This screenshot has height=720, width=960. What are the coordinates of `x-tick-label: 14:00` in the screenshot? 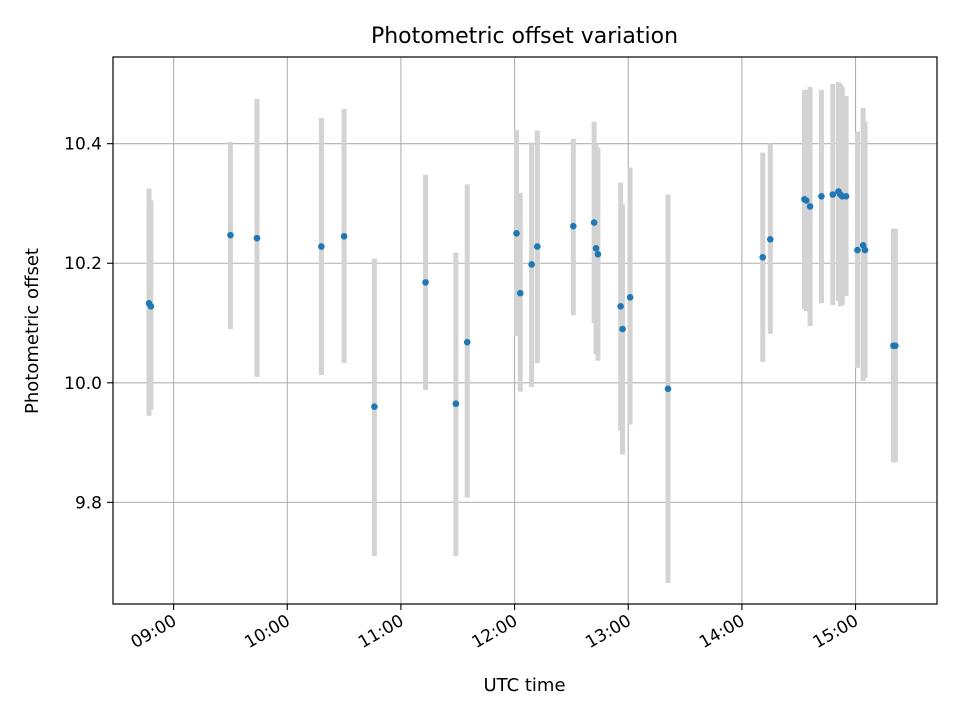 It's located at (722, 632).